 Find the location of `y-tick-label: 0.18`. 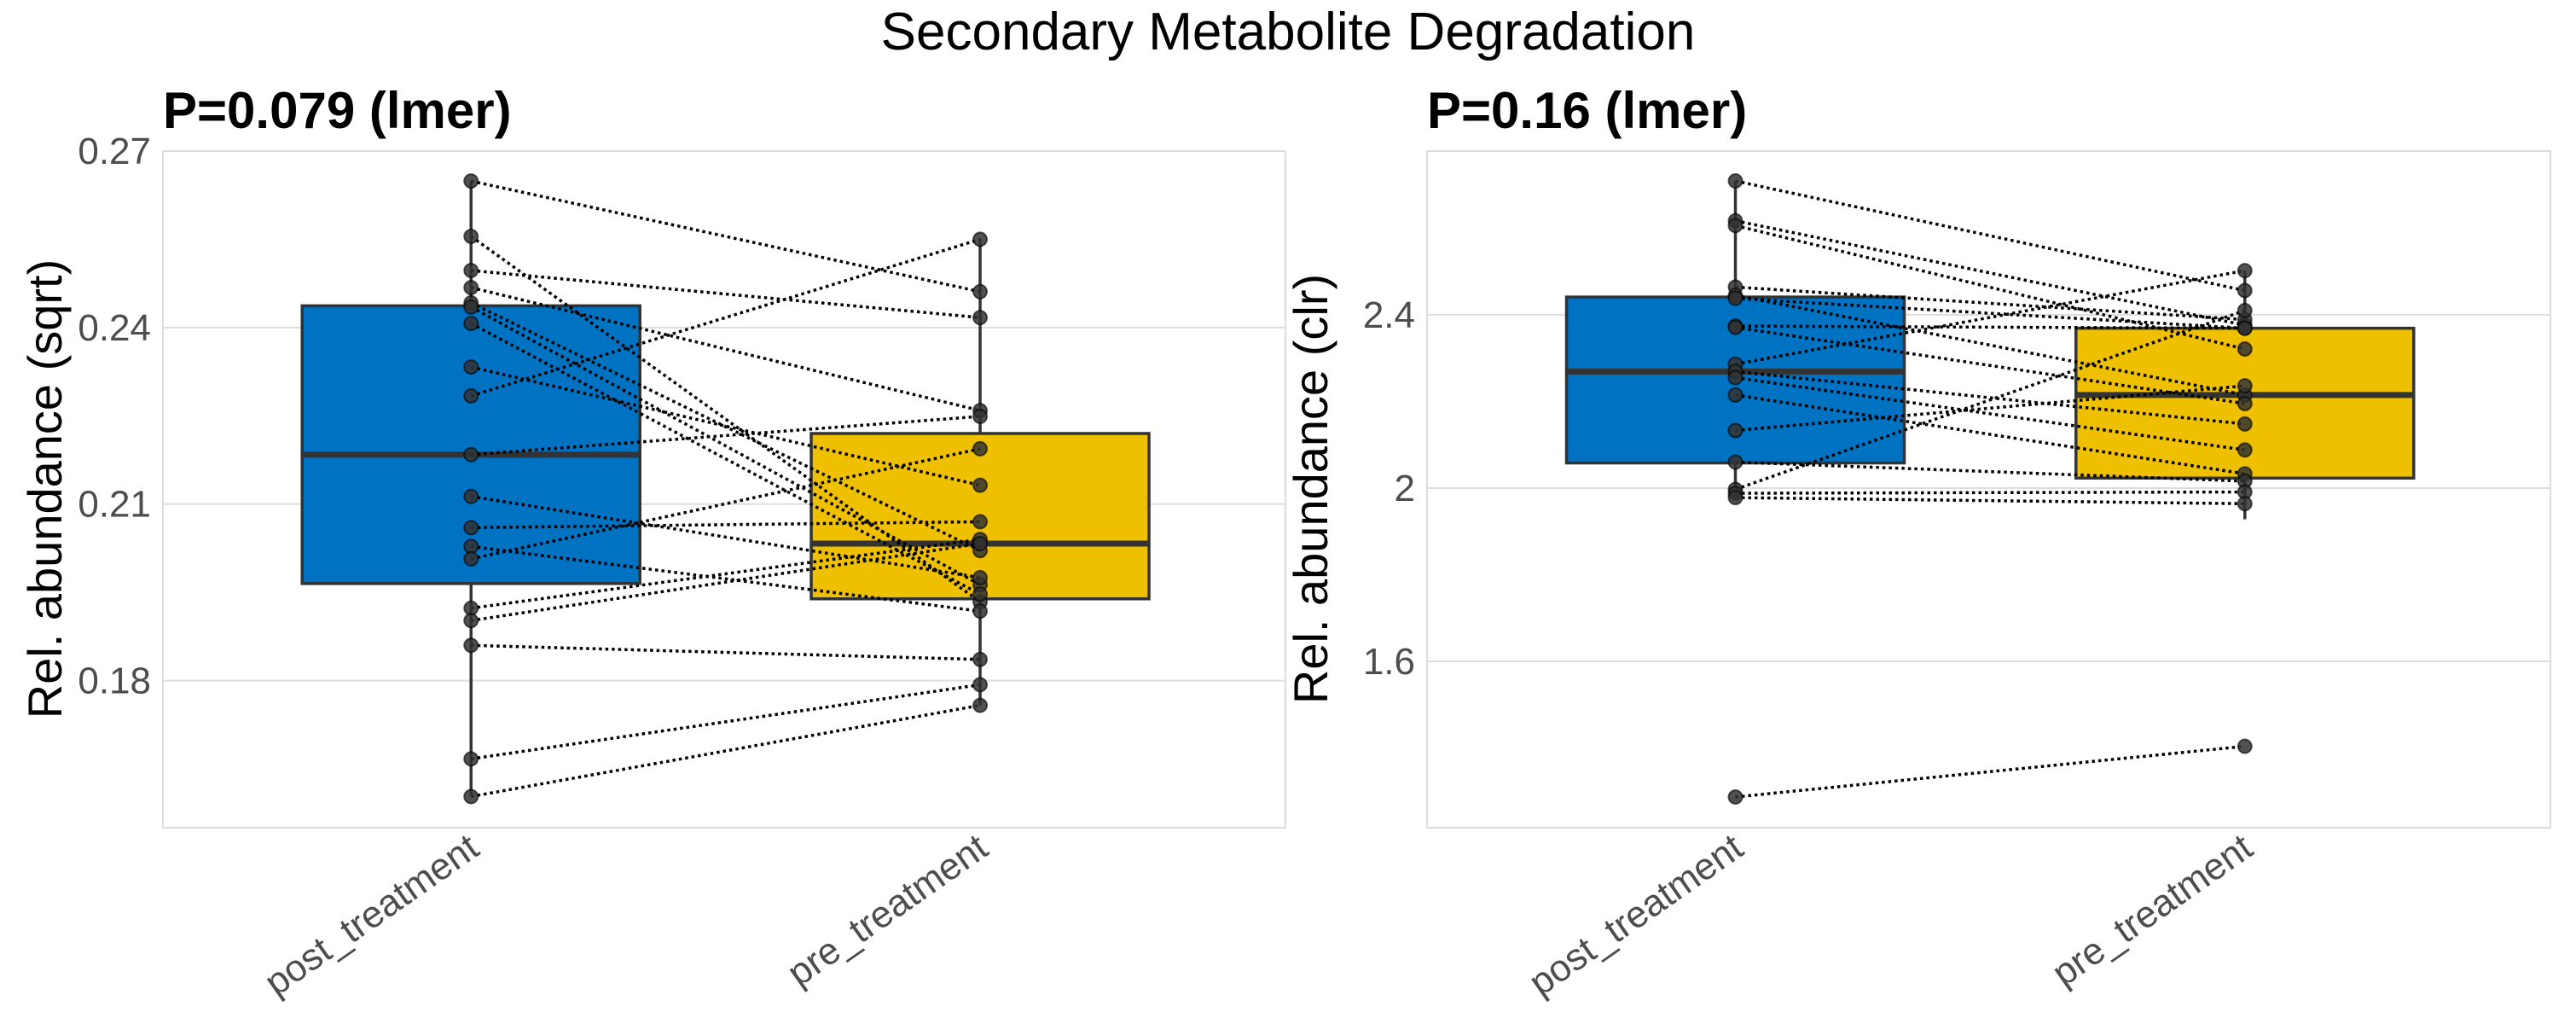

y-tick-label: 0.18 is located at coordinates (114, 681).